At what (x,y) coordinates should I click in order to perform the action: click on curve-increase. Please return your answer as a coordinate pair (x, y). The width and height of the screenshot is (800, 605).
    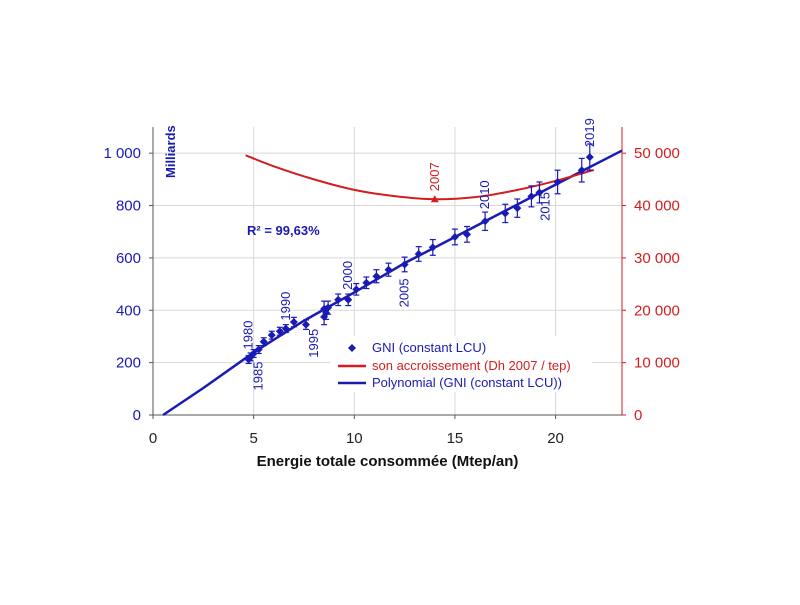
    Looking at the image, I should click on (420, 177).